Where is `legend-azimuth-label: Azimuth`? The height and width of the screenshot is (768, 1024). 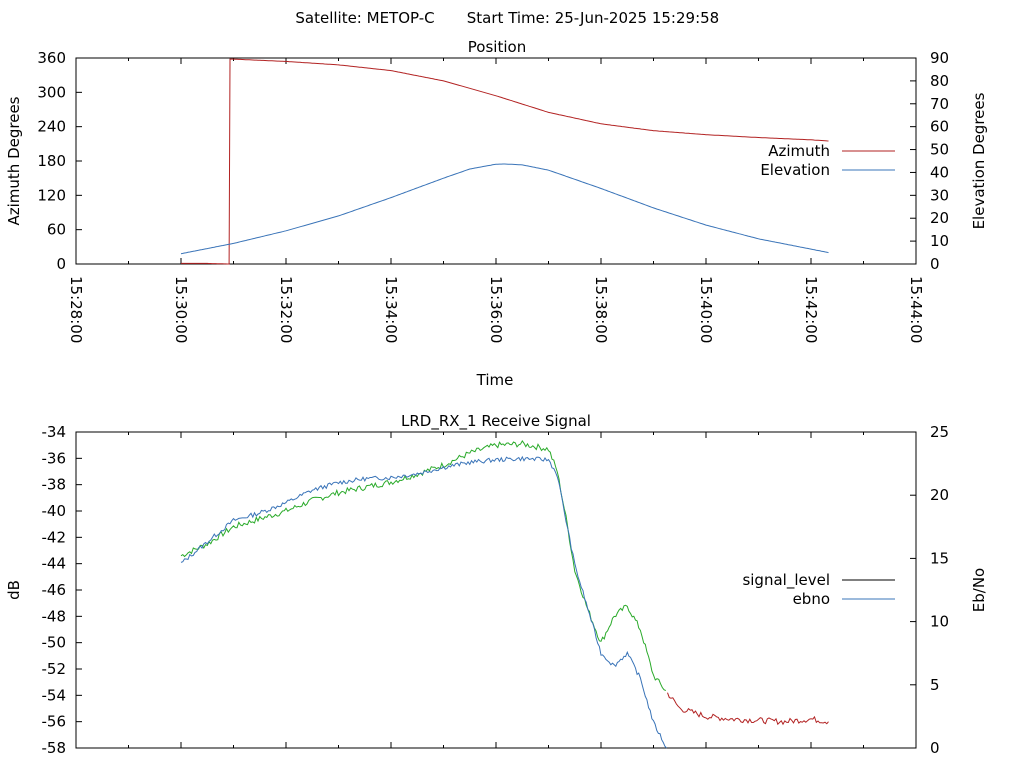 legend-azimuth-label: Azimuth is located at coordinates (799, 151).